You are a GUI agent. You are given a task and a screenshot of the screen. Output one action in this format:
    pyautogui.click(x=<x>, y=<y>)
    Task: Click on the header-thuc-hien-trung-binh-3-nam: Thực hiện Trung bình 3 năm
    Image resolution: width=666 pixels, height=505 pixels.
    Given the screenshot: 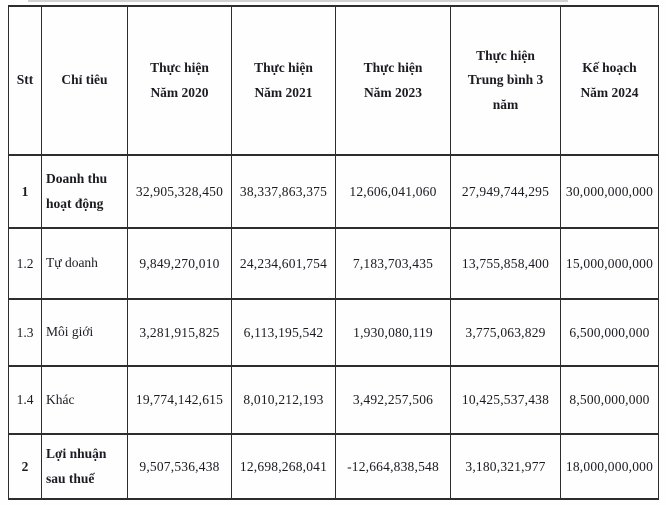 What is the action you would take?
    pyautogui.click(x=505, y=80)
    